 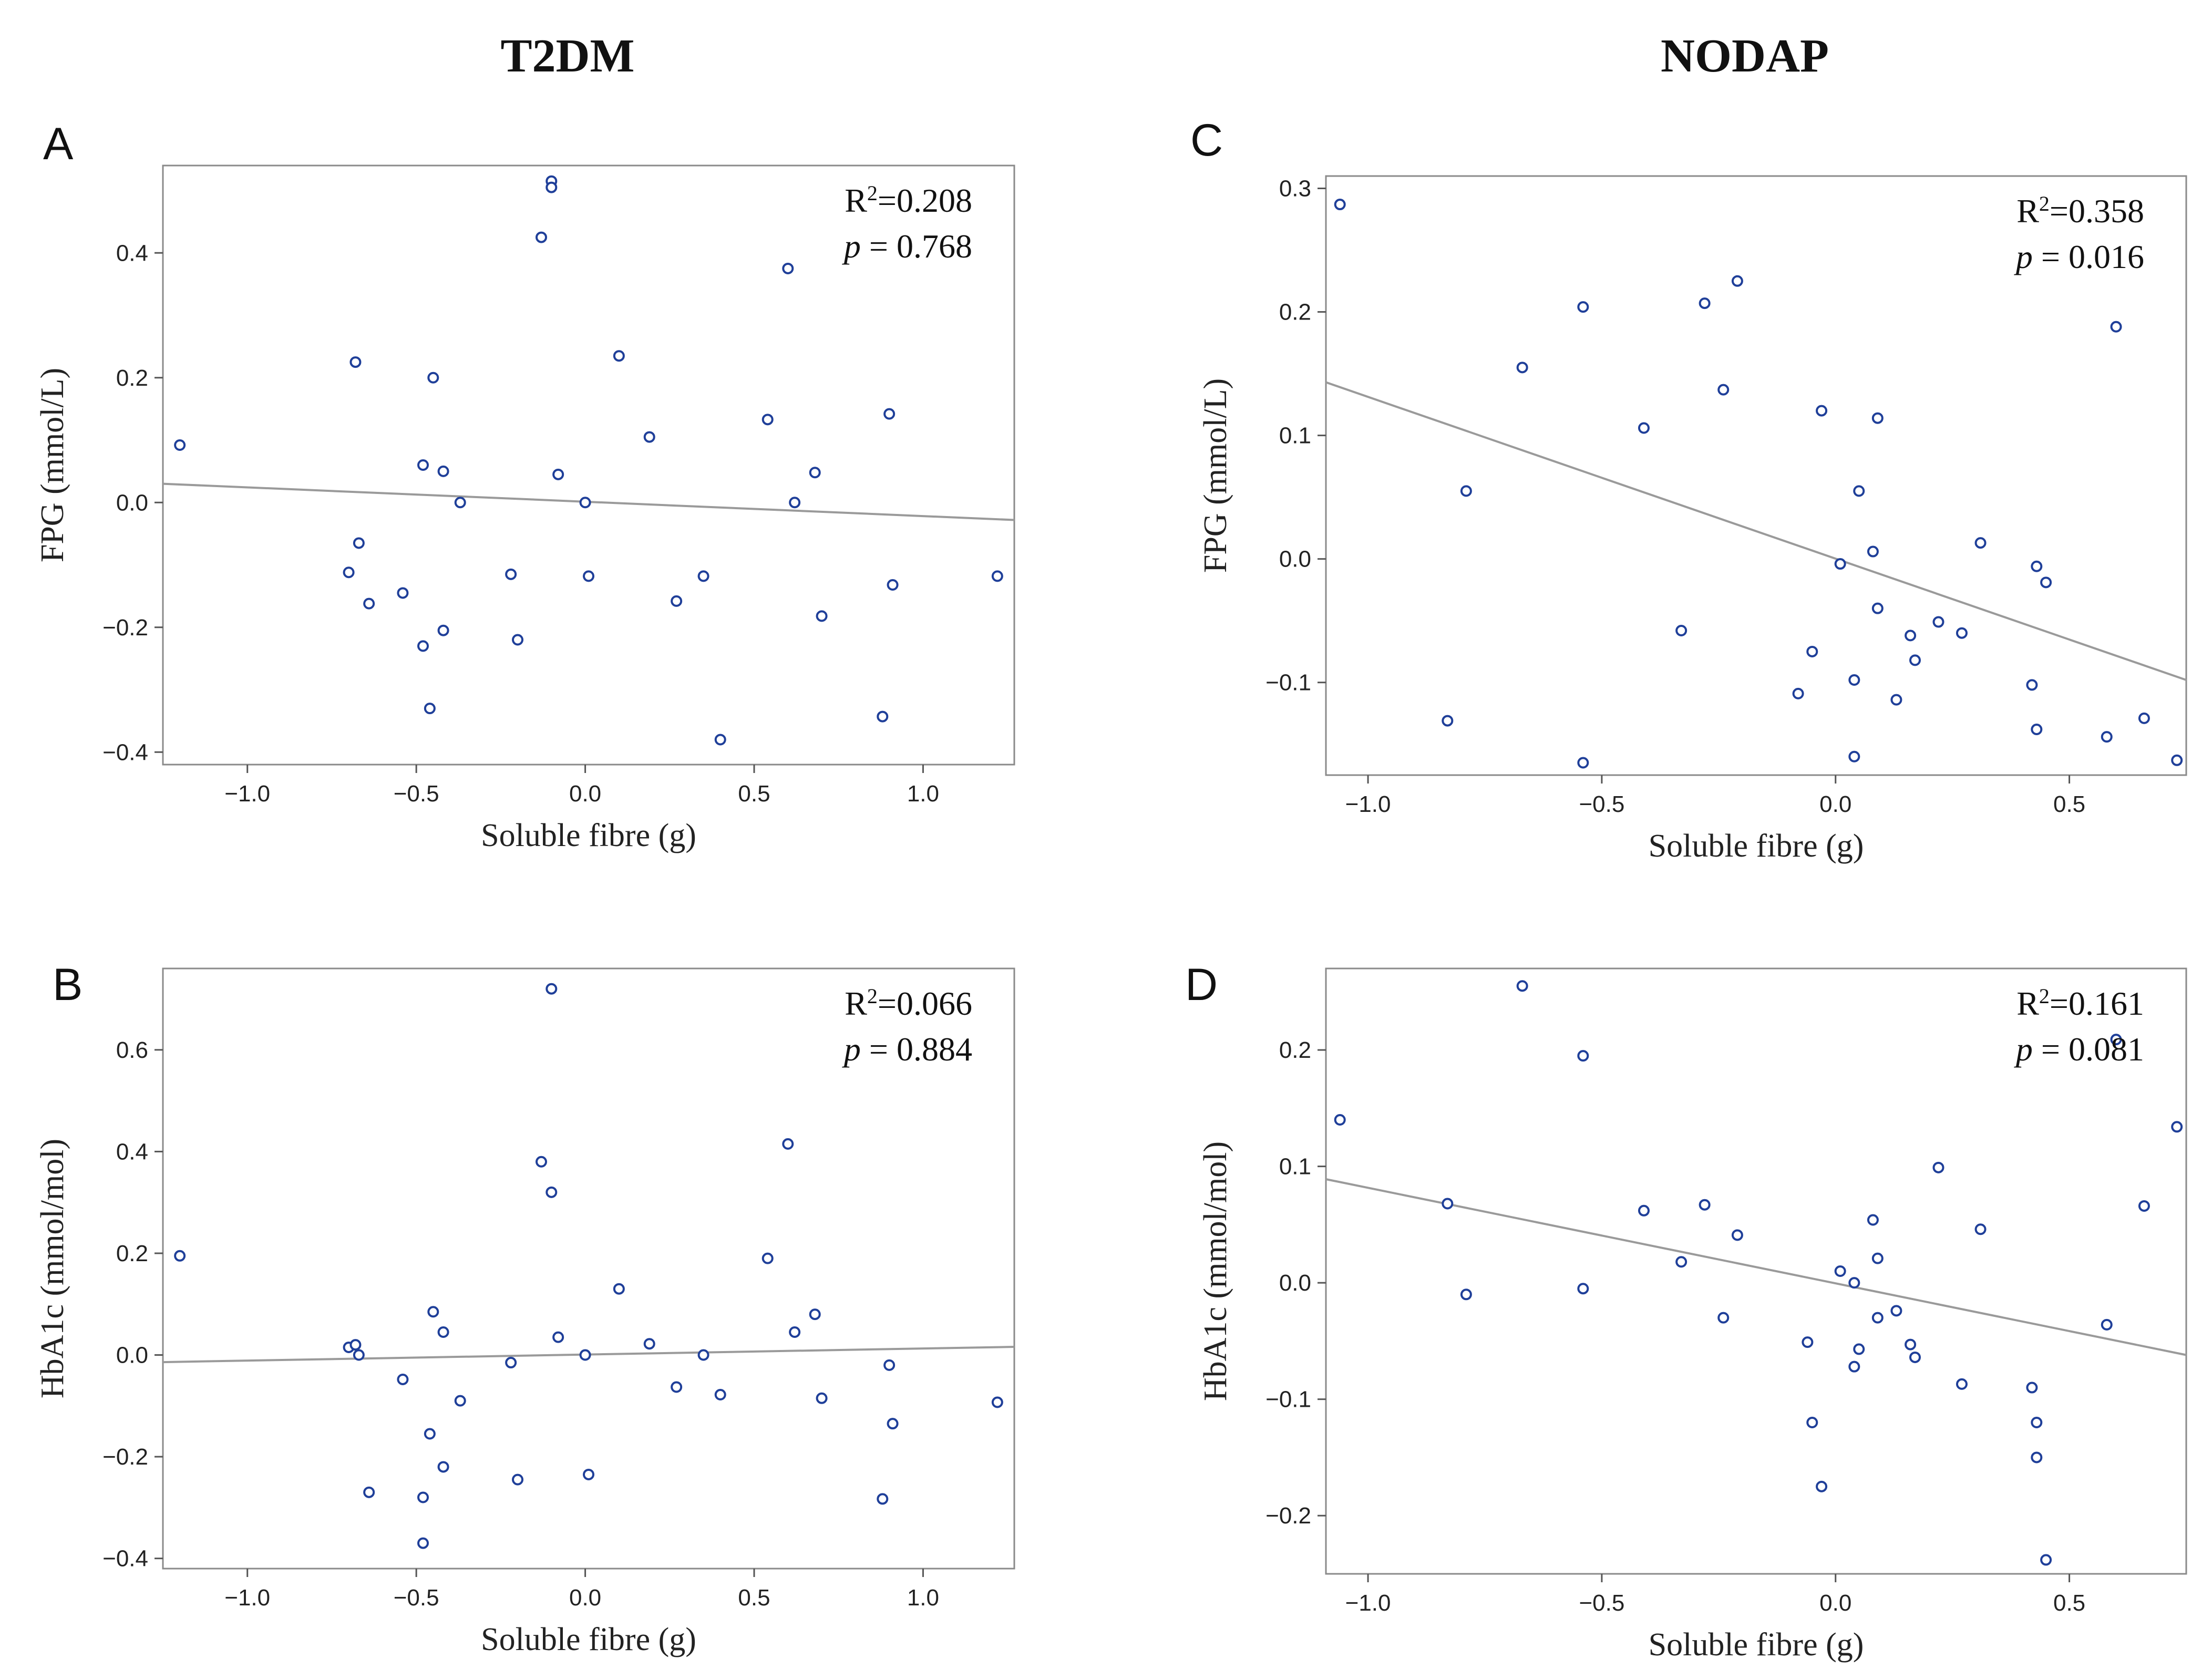 I want to click on y-tick-label: 0.4, so click(x=132, y=1151).